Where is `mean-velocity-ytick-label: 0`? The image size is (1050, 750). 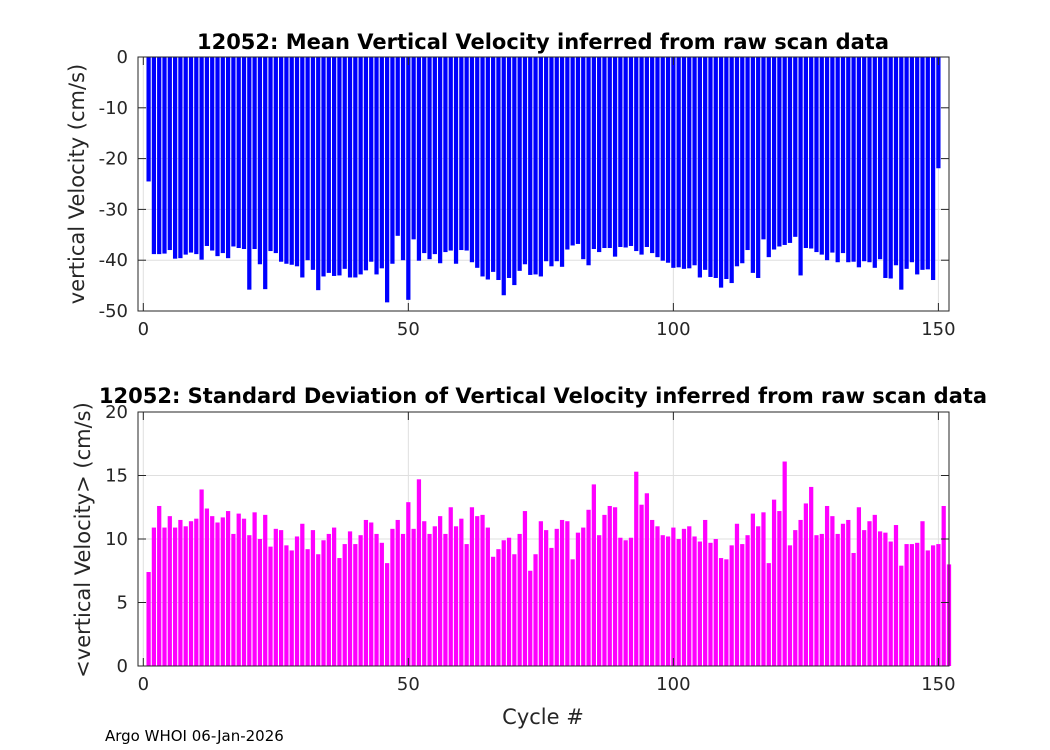
mean-velocity-ytick-label: 0 is located at coordinates (122, 57).